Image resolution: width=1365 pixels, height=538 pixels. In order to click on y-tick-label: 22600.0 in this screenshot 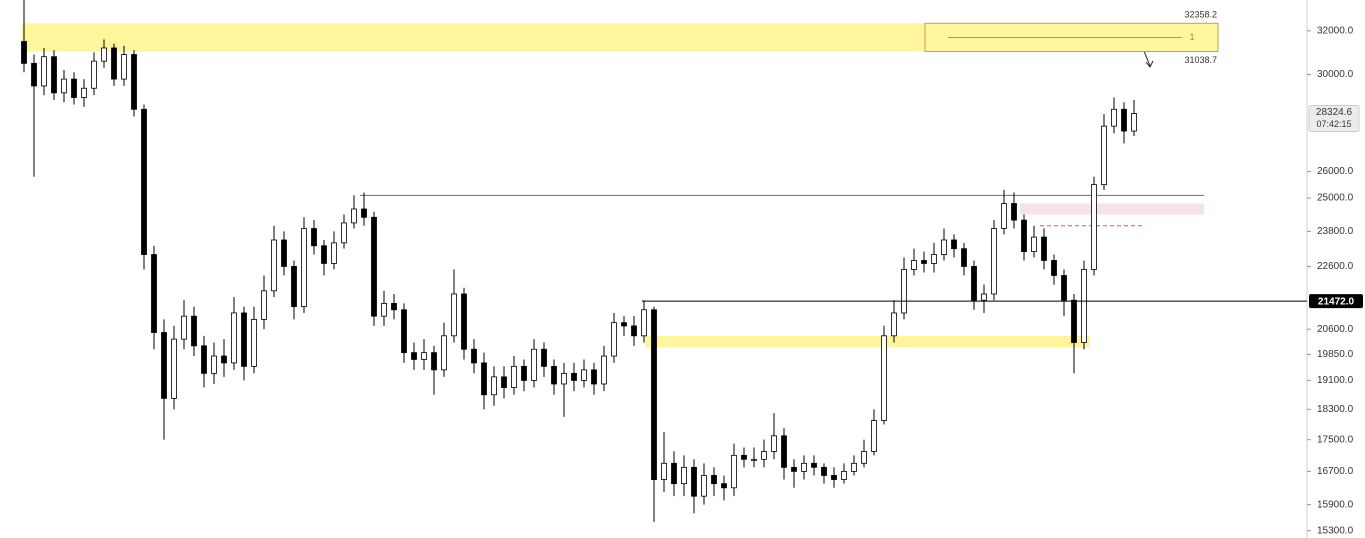, I will do `click(1335, 266)`.